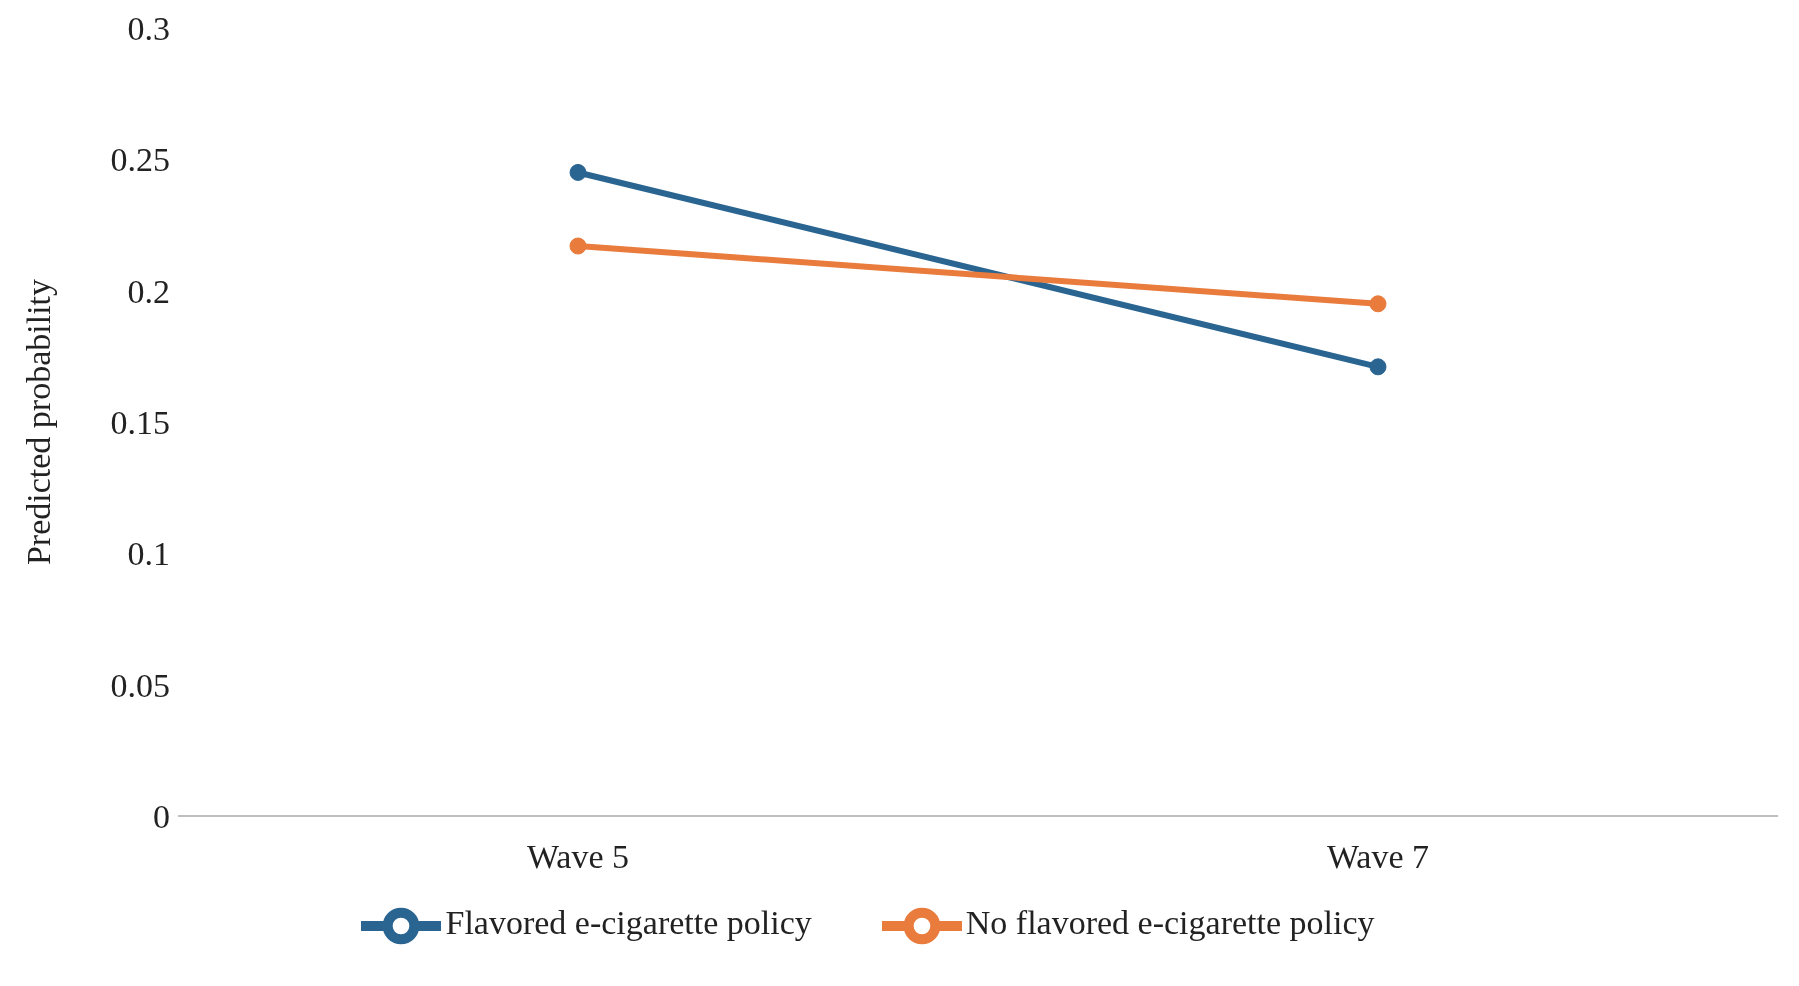 The width and height of the screenshot is (1799, 986). I want to click on y-tick-label: 0.3, so click(148, 29).